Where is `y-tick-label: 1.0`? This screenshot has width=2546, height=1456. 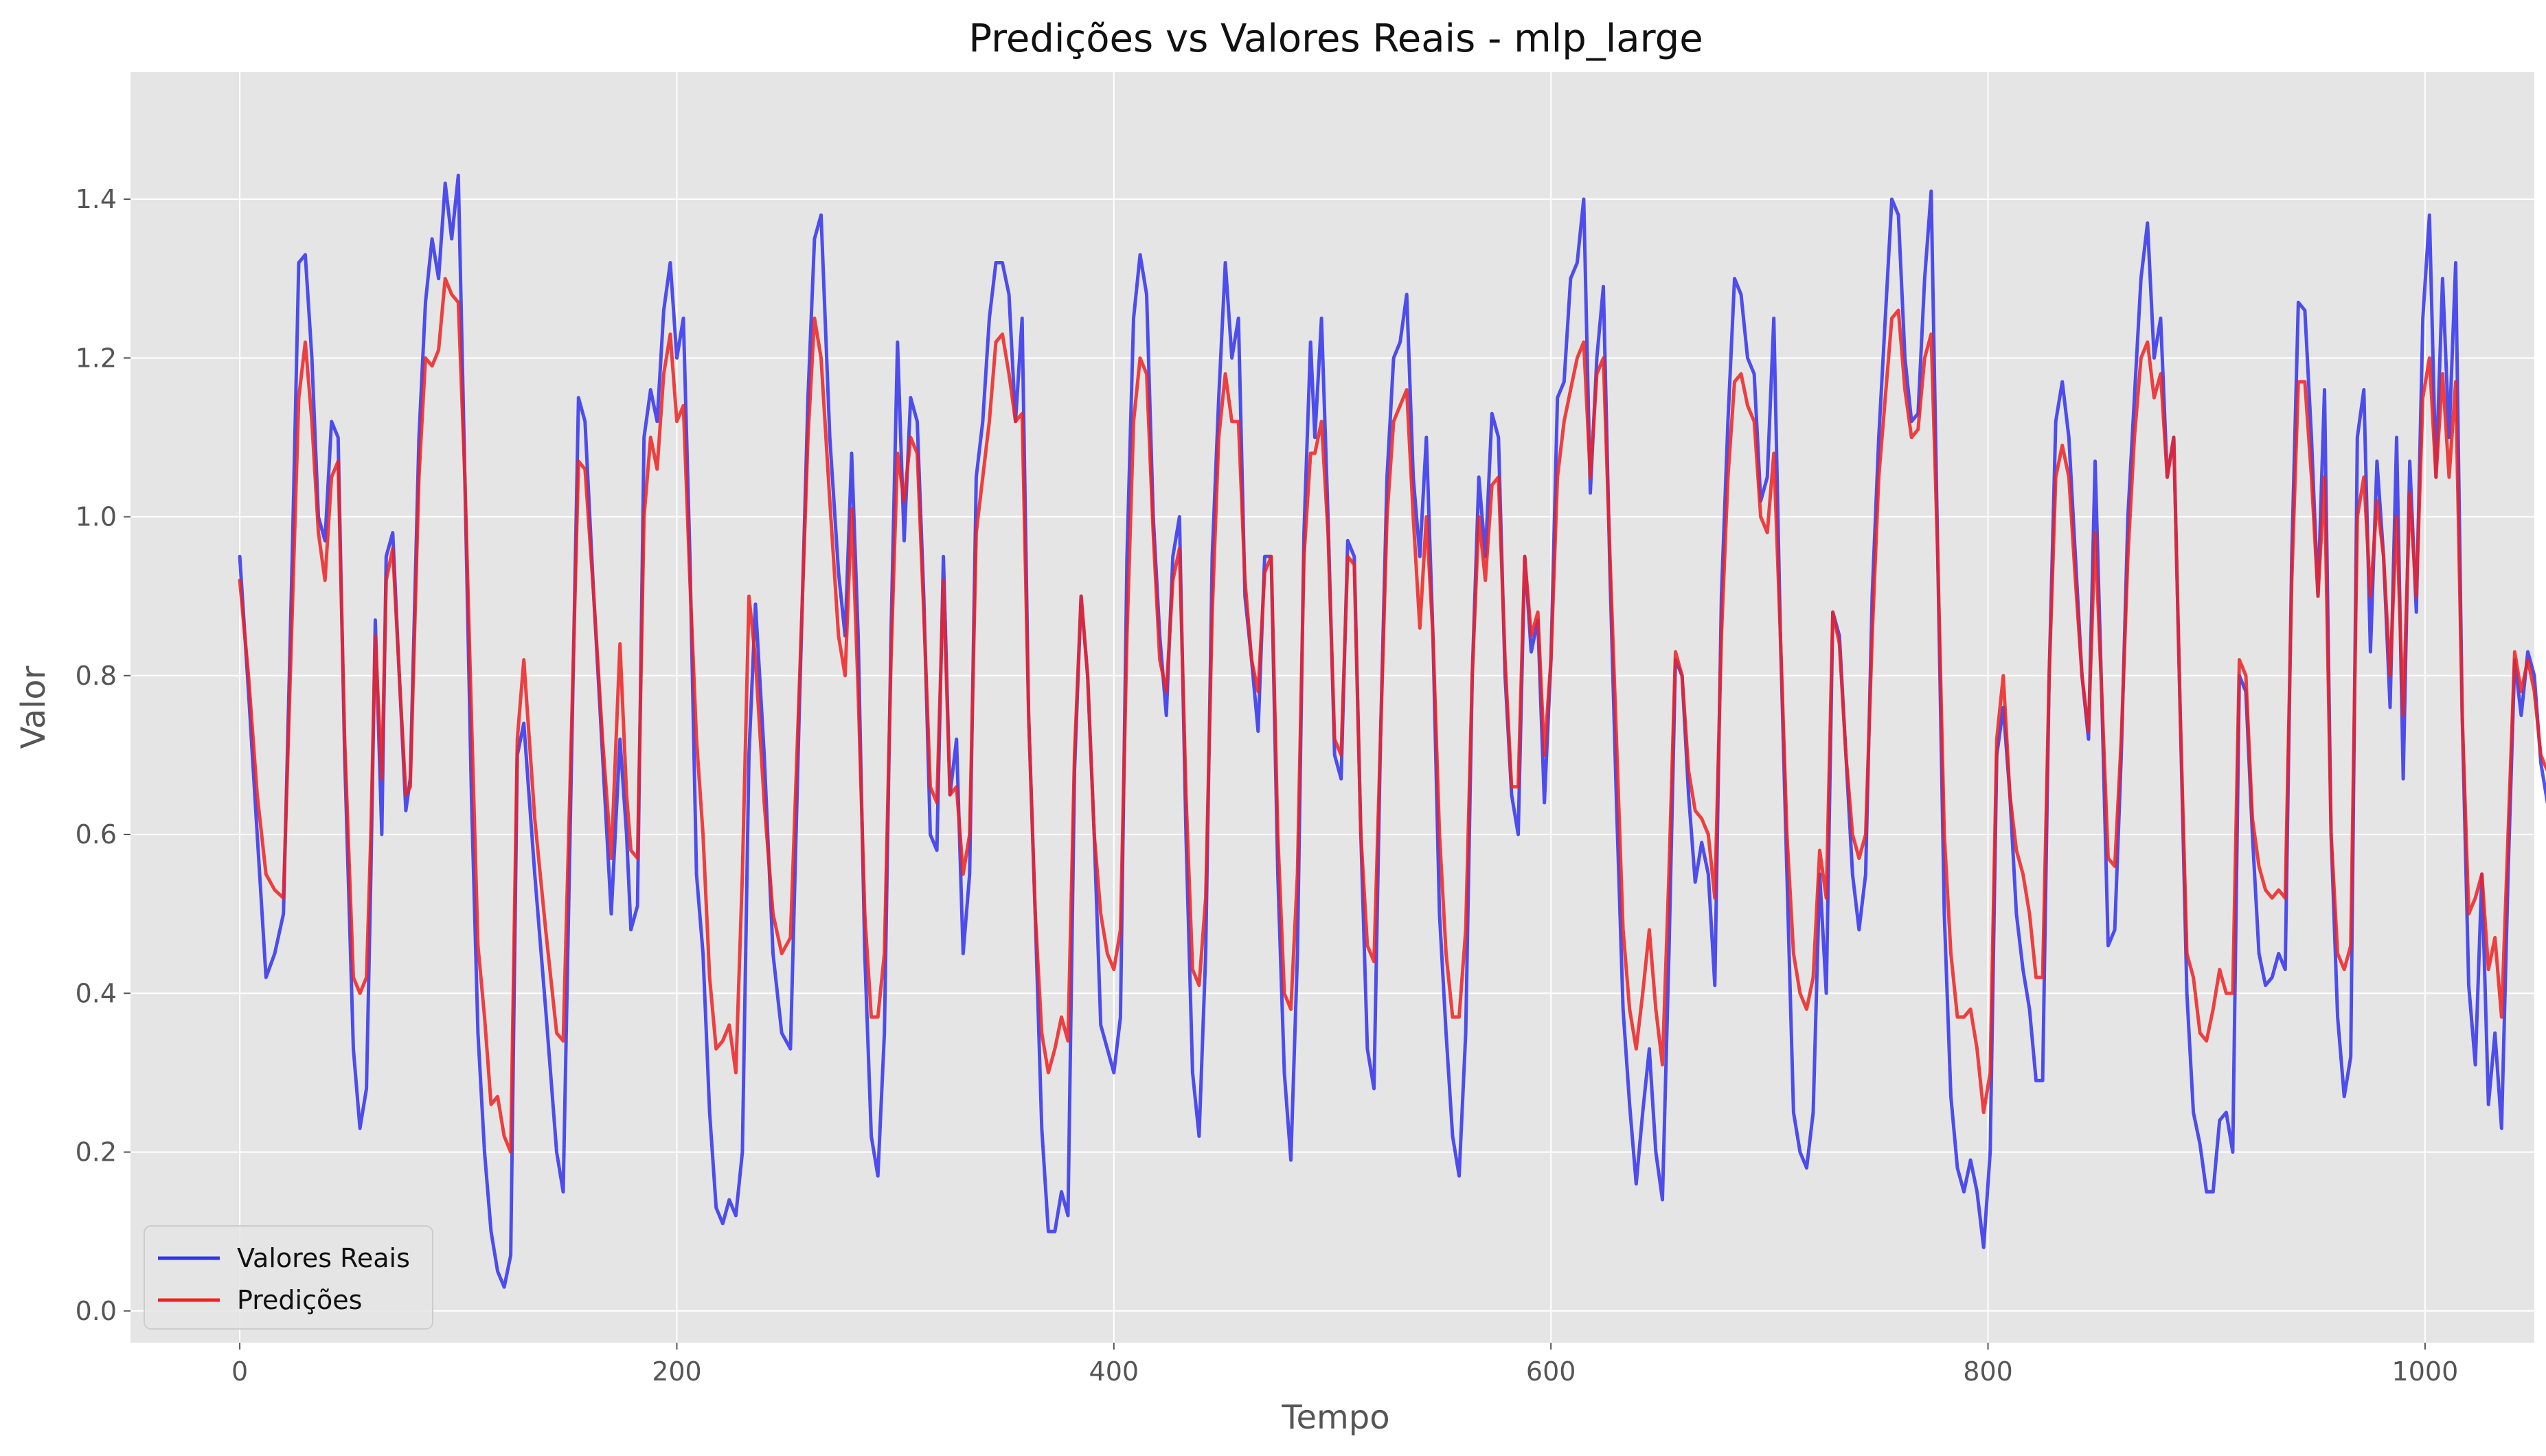
y-tick-label: 1.0 is located at coordinates (96, 517).